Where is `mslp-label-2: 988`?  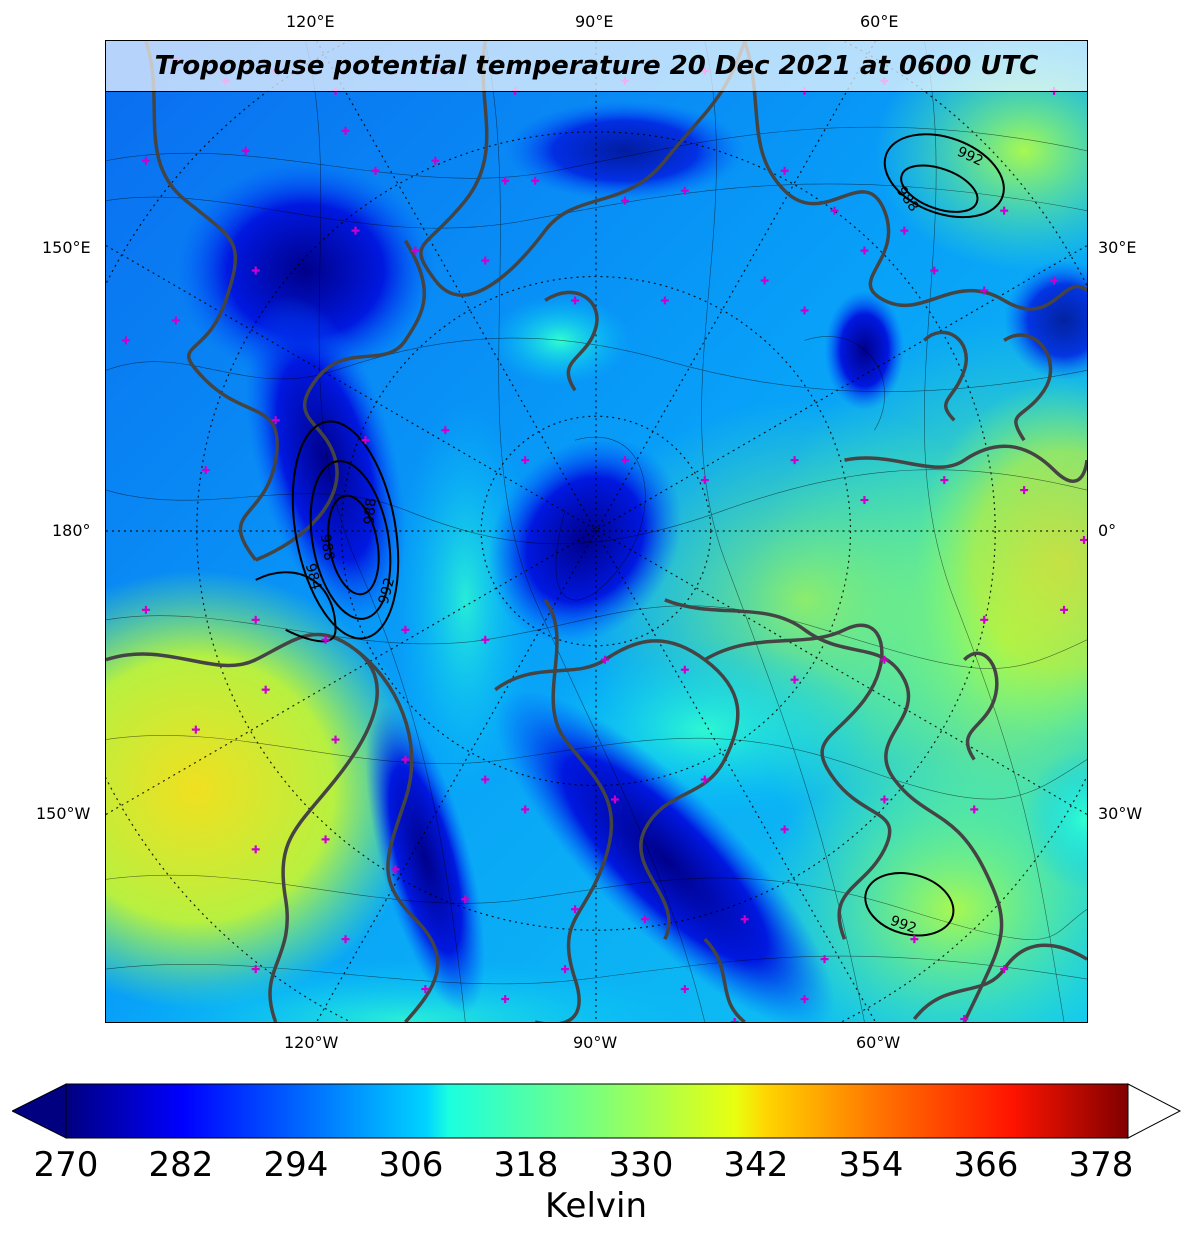
mslp-label-2: 988 is located at coordinates (371, 511).